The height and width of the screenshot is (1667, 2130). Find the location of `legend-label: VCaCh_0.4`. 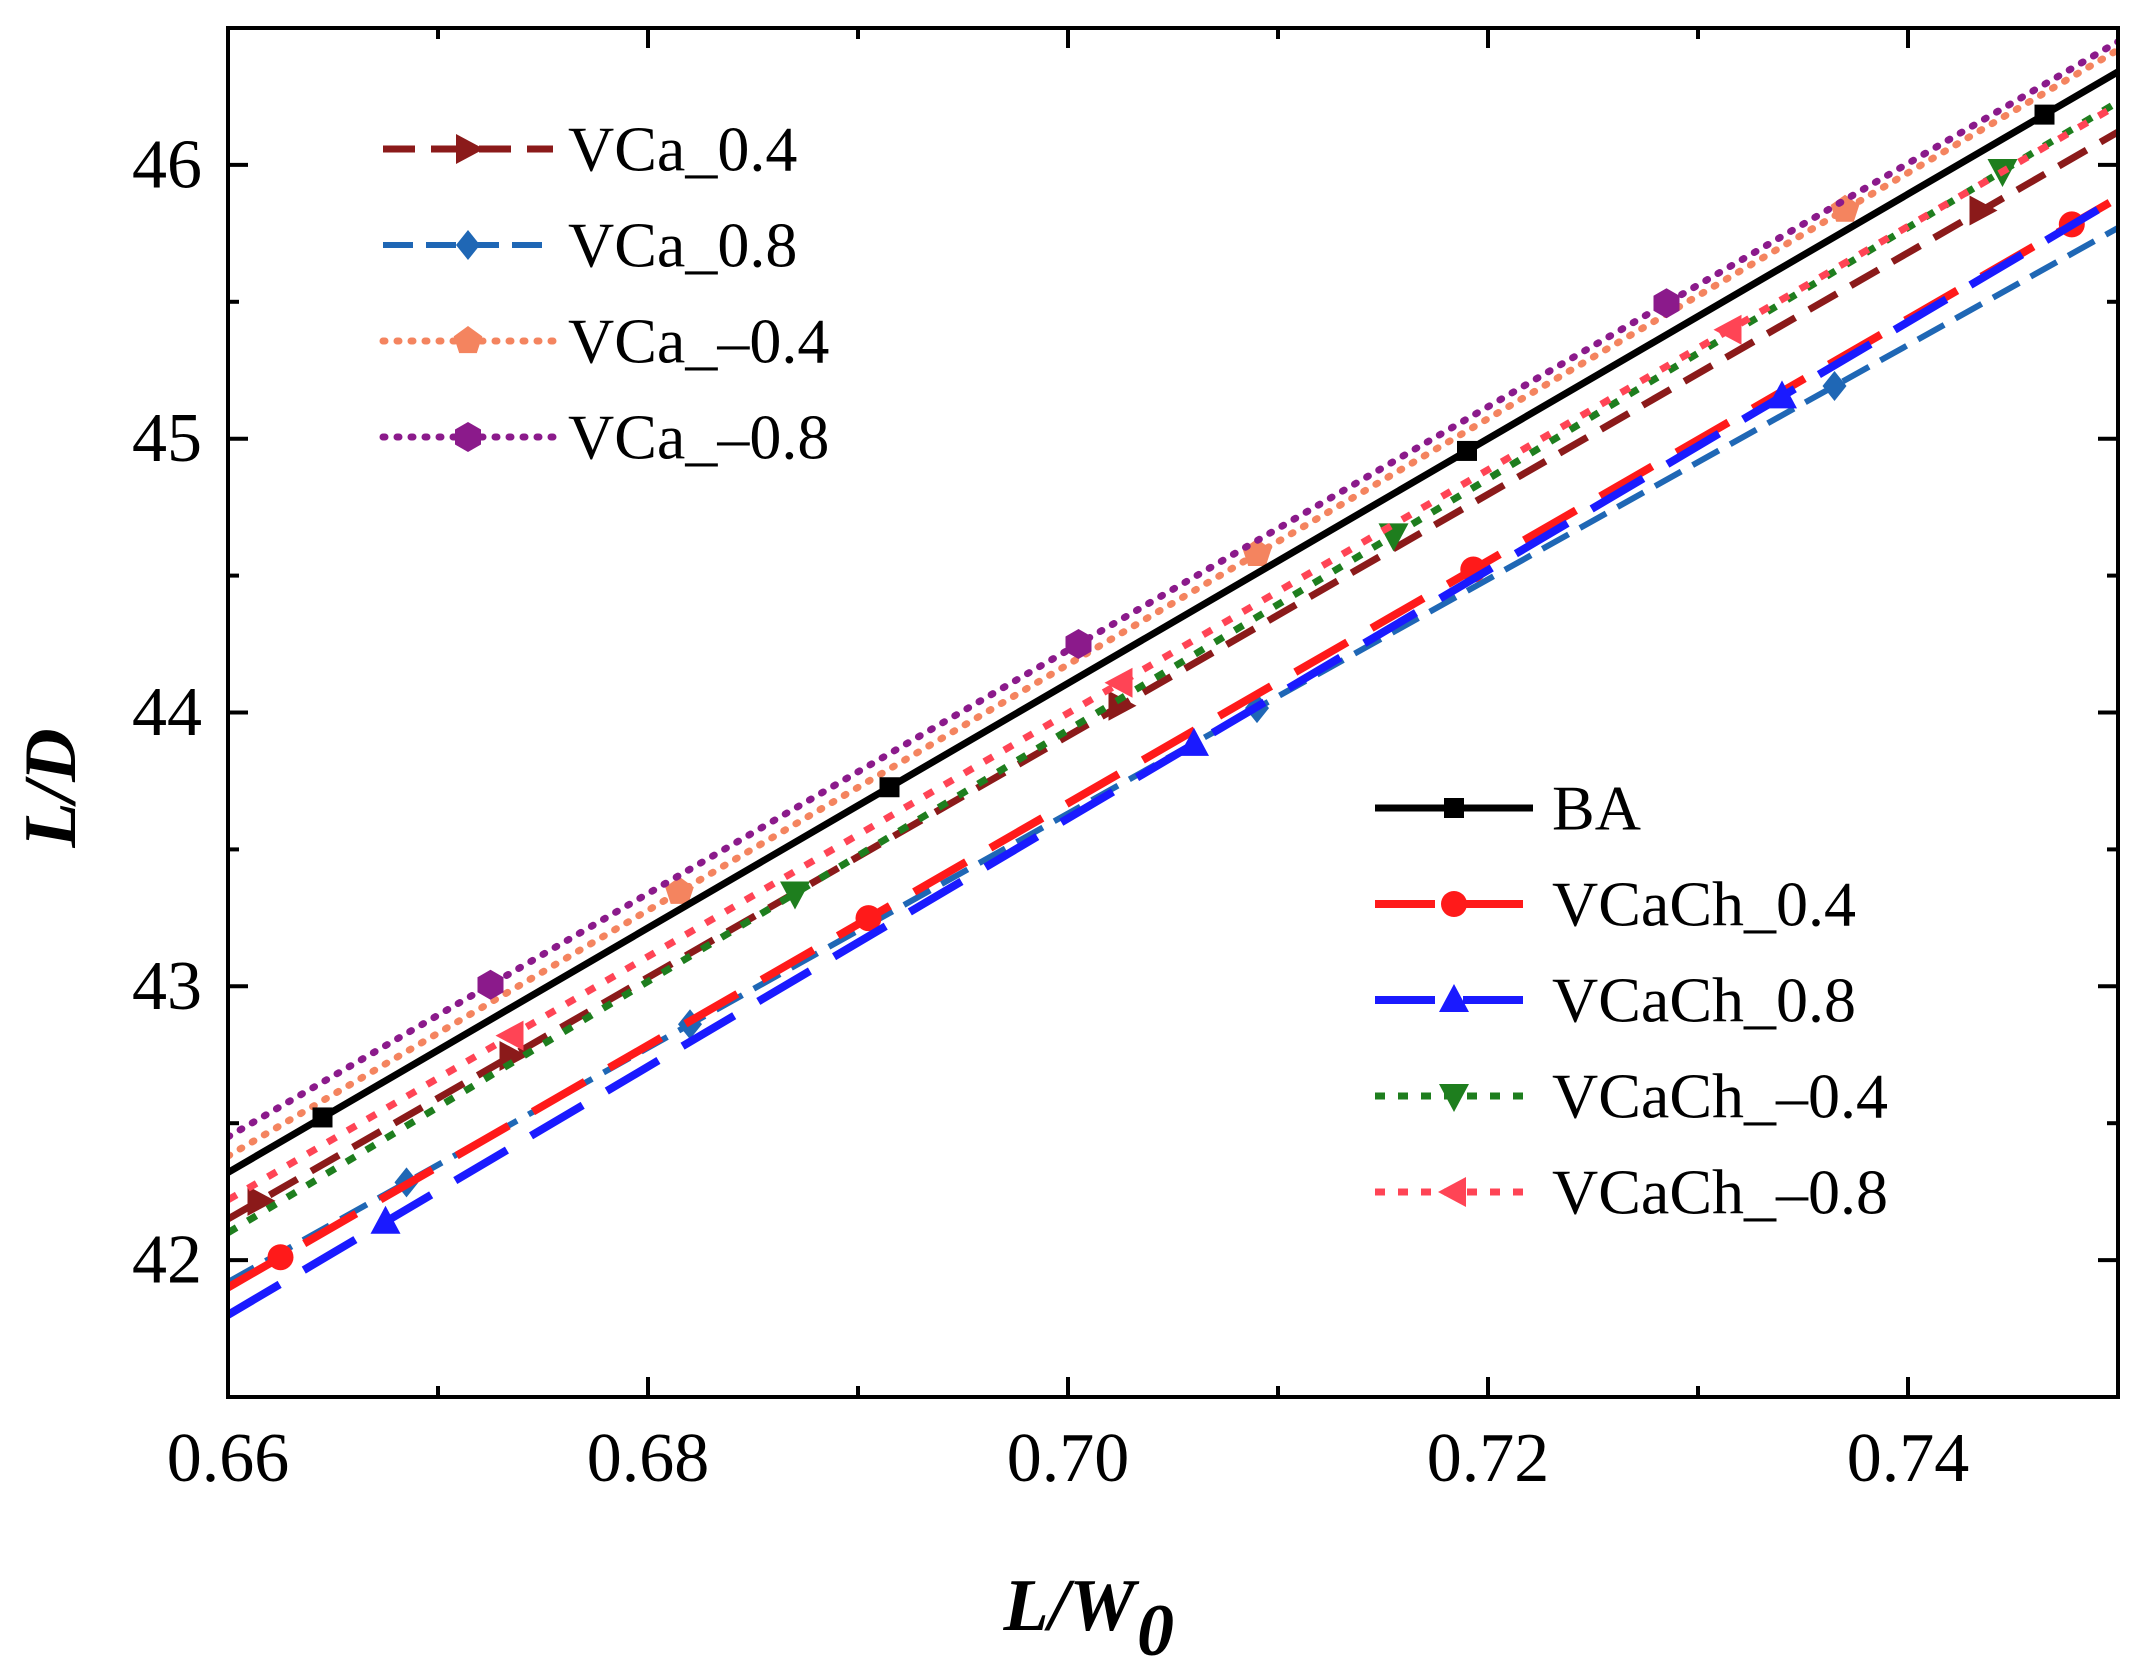

legend-label: VCaCh_0.4 is located at coordinates (1704, 904).